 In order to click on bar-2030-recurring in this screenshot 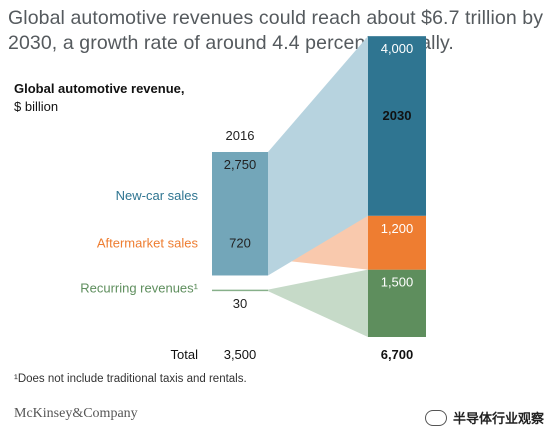, I will do `click(397, 303)`.